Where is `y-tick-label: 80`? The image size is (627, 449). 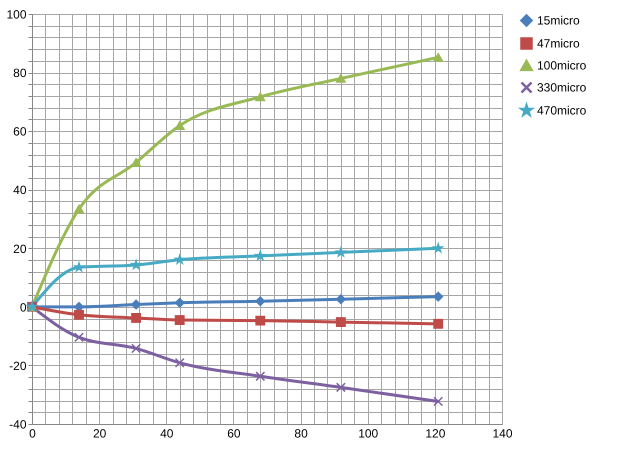
y-tick-label: 80 is located at coordinates (20, 73).